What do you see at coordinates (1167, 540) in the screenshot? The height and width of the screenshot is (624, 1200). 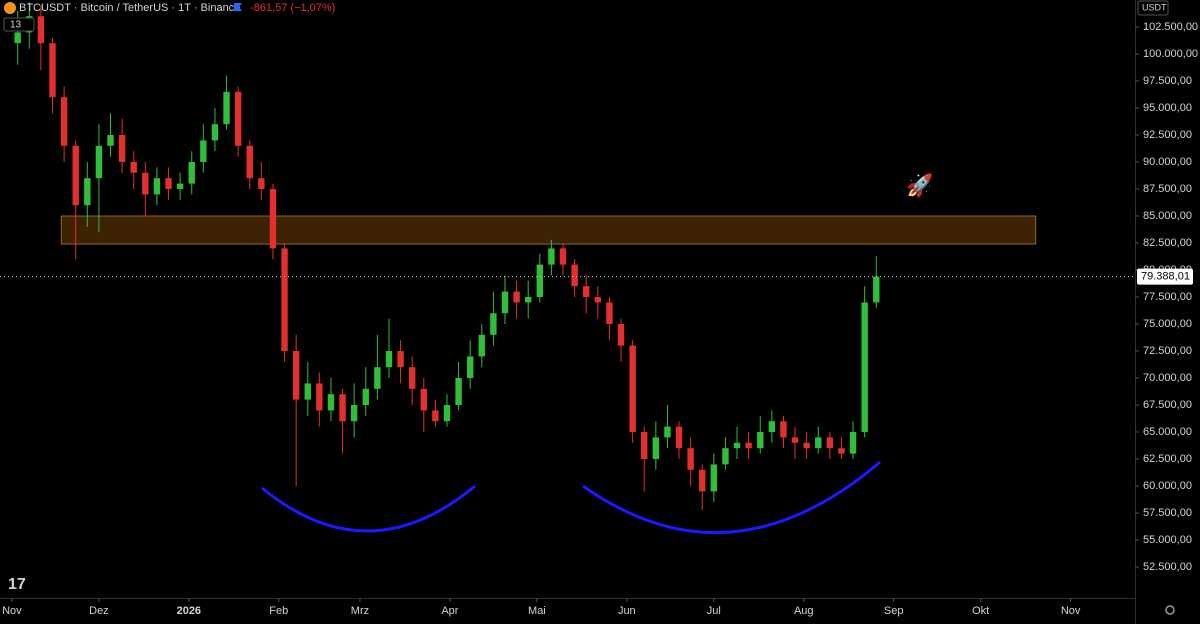 I see `y-tick-label: 55.000,00` at bounding box center [1167, 540].